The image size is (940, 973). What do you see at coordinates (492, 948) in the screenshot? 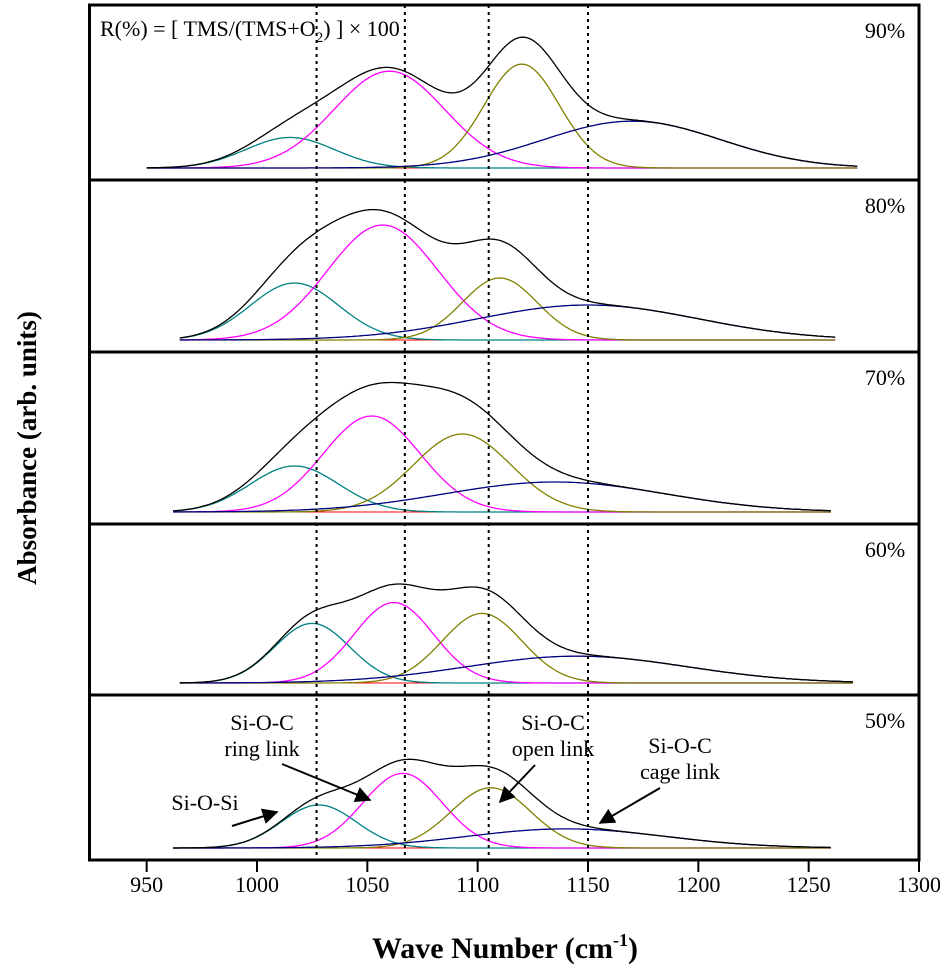
I see `x-label-text: Wave Number (cm` at bounding box center [492, 948].